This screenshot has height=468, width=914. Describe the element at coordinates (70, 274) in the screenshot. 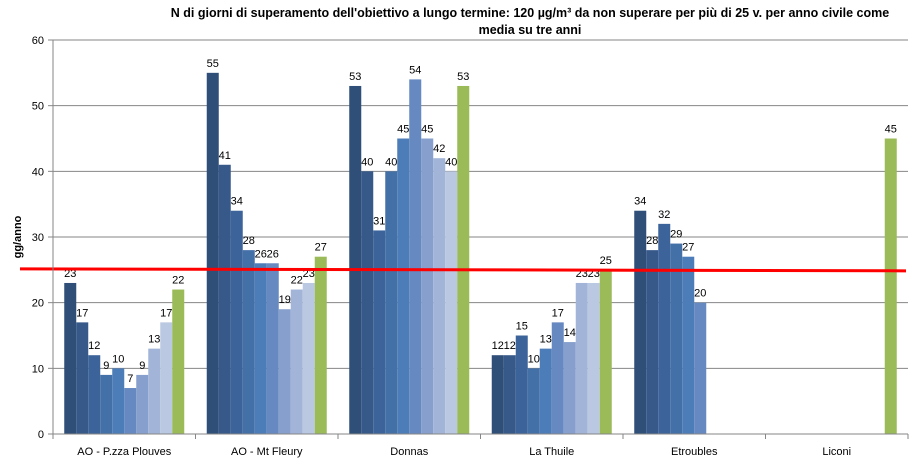

I see `data-label: 23` at that location.